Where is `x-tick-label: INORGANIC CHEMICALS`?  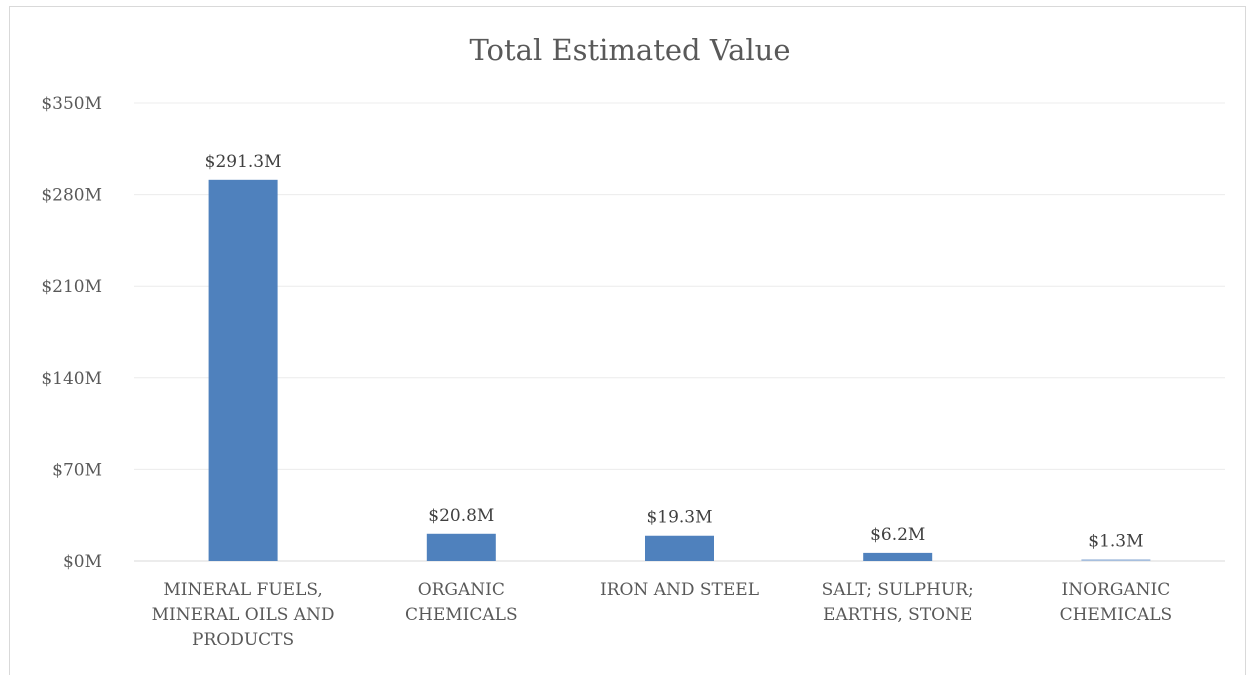
x-tick-label: INORGANIC CHEMICALS is located at coordinates (1116, 602).